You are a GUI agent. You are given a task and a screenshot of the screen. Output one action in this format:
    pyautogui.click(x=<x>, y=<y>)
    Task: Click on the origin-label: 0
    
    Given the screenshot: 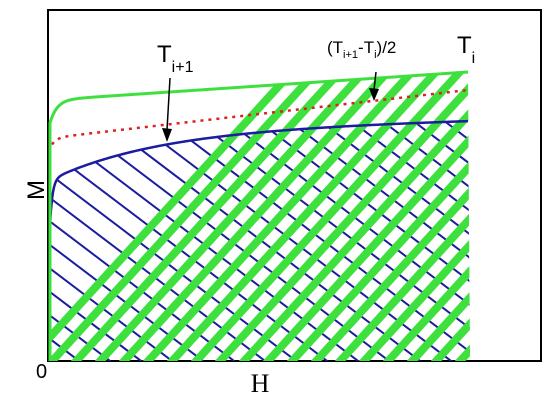 What is the action you would take?
    pyautogui.click(x=41, y=372)
    